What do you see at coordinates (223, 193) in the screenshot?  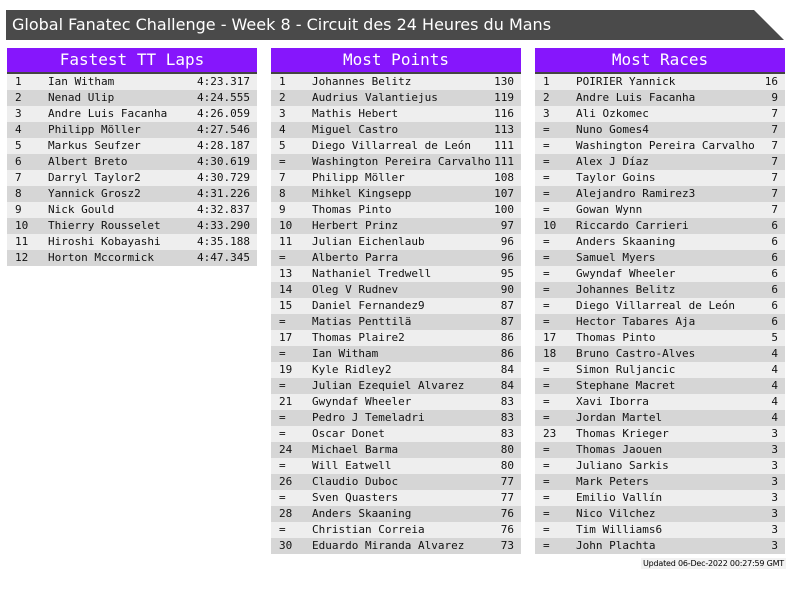 I see `value-cell: 4:31.226` at bounding box center [223, 193].